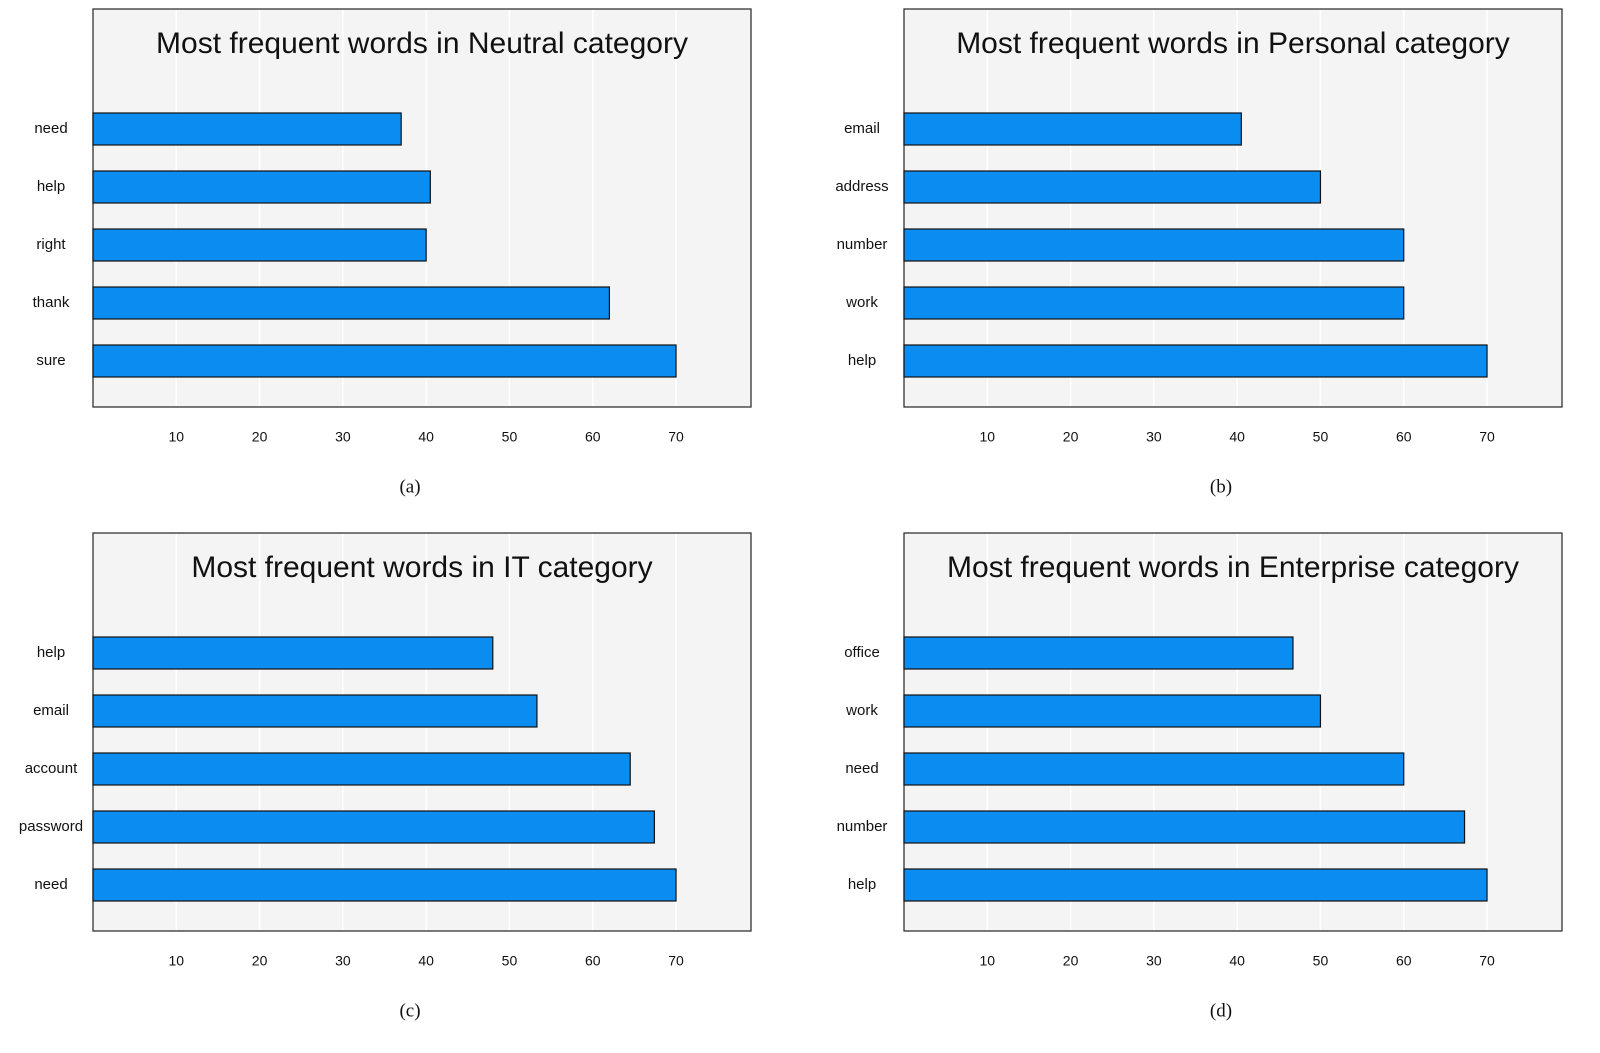 This screenshot has width=1600, height=1053. I want to click on caption: (d), so click(1221, 1010).